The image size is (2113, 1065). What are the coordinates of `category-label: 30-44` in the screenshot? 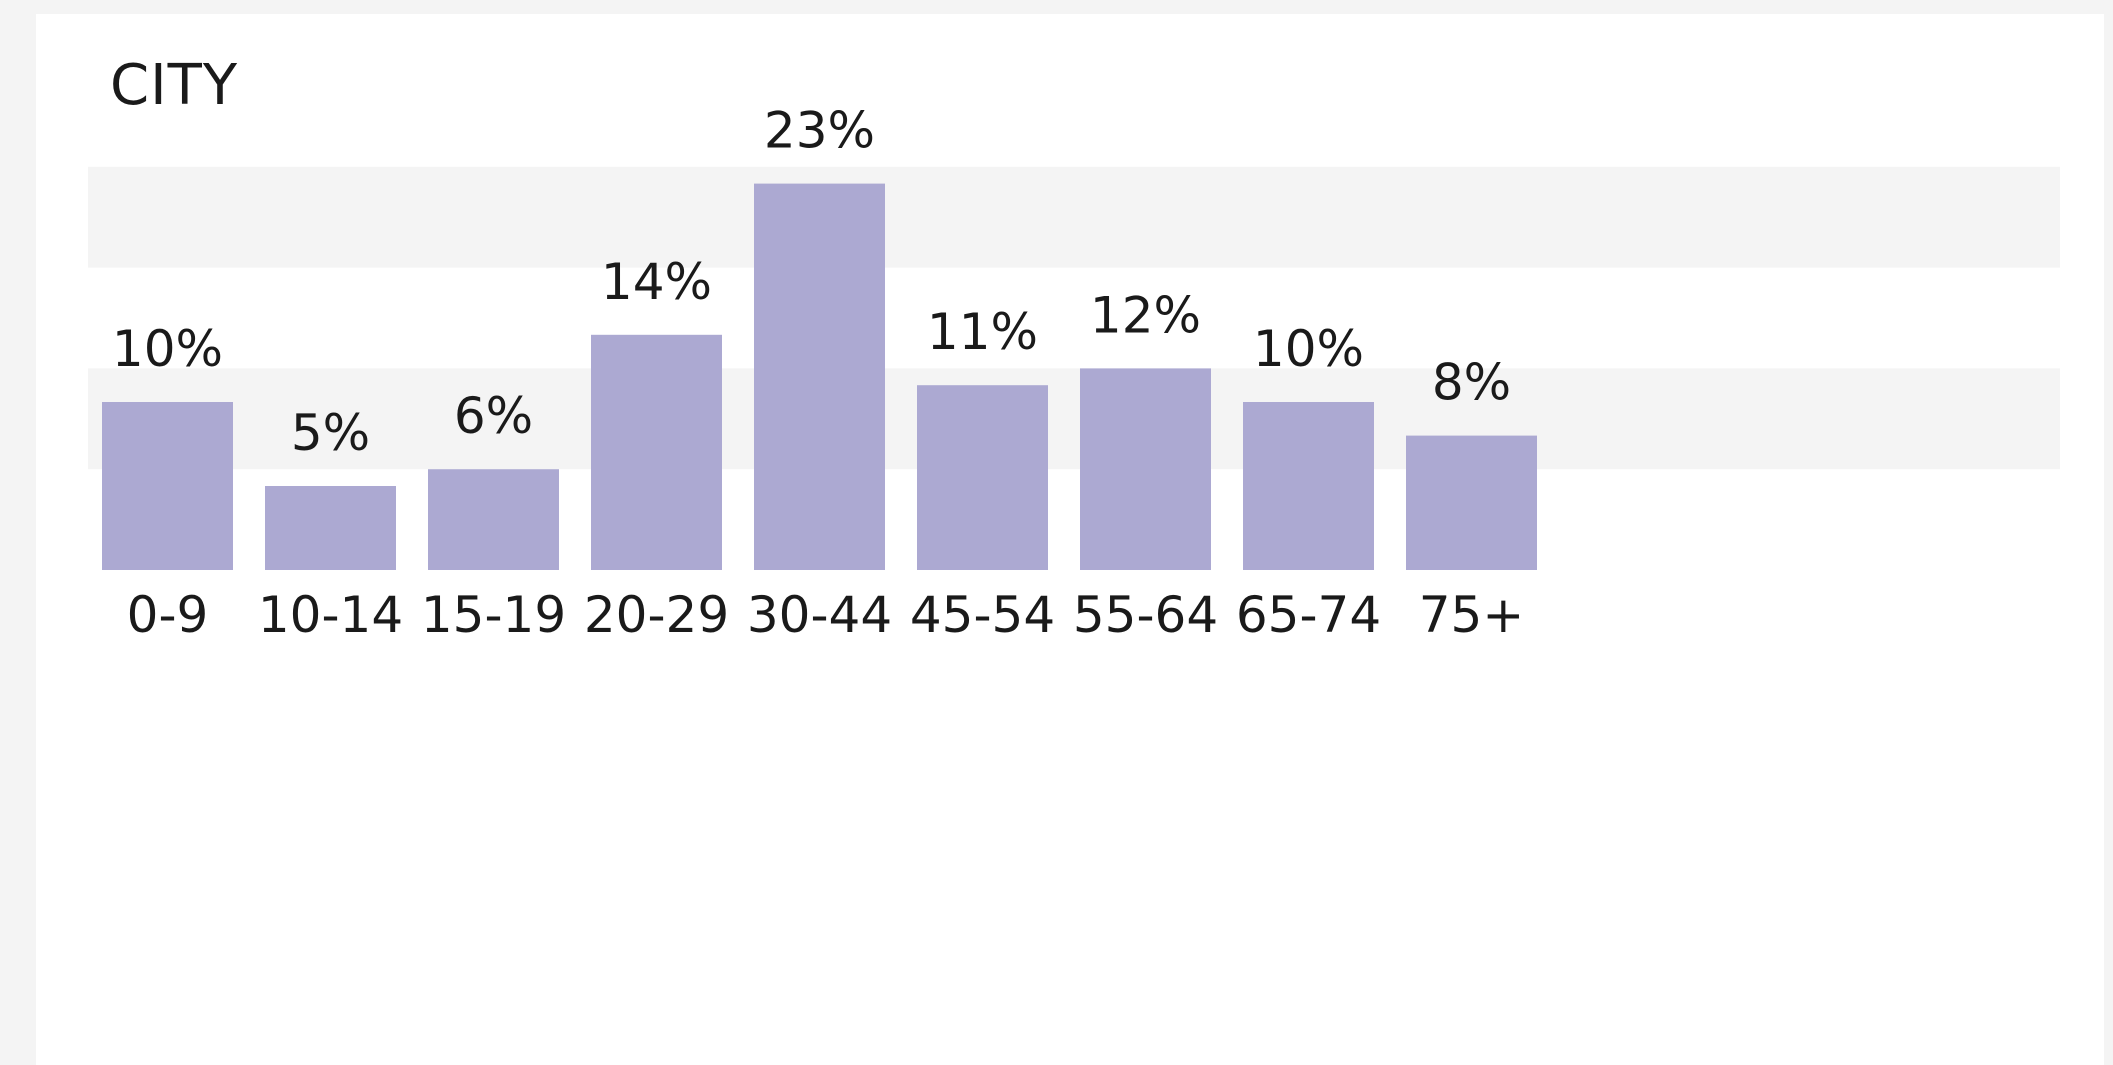 It's located at (819, 615).